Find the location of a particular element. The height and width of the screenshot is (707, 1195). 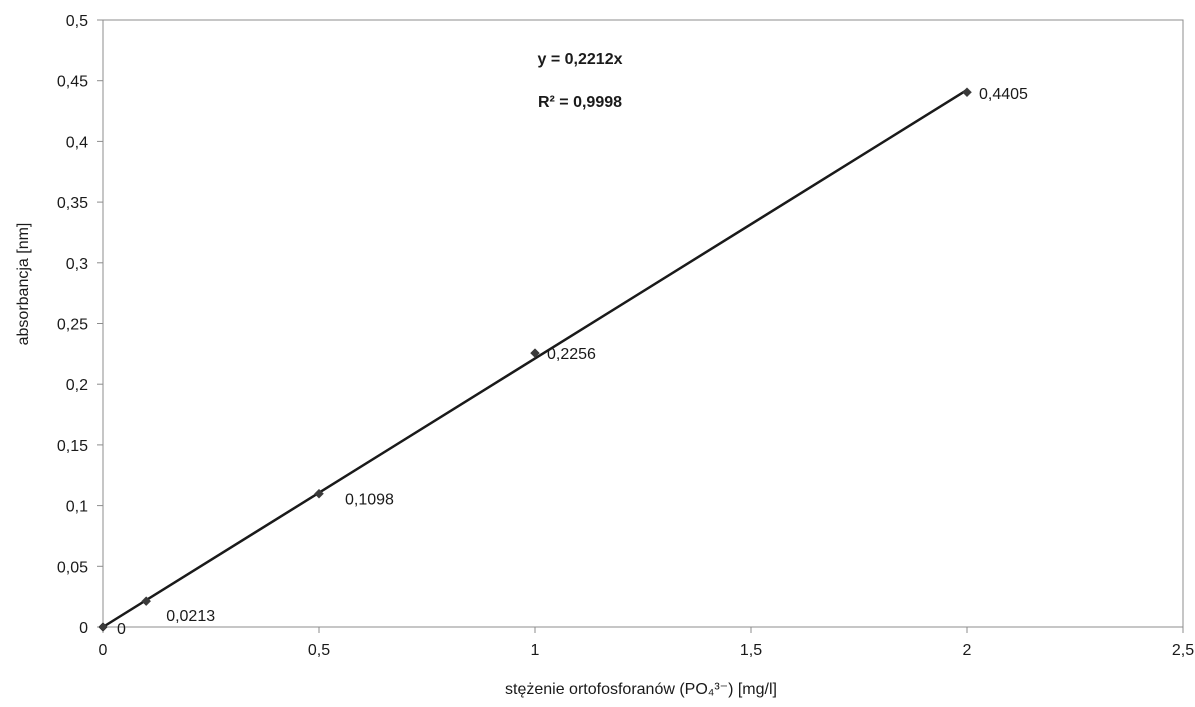

y-tick-label: 0,2 is located at coordinates (77, 385).